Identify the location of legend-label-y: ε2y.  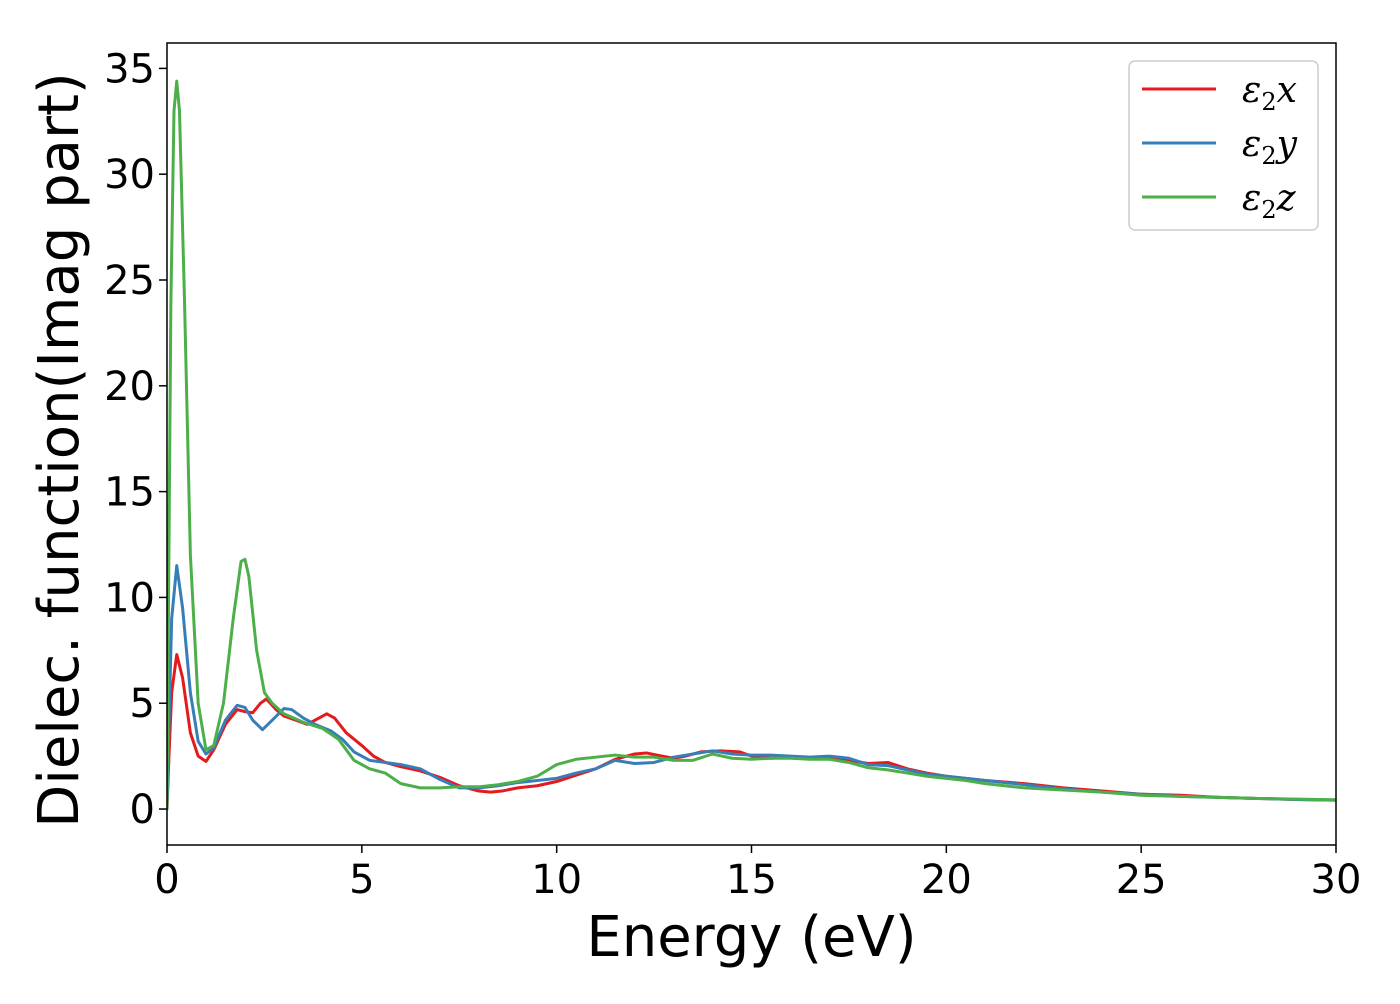
(1270, 147).